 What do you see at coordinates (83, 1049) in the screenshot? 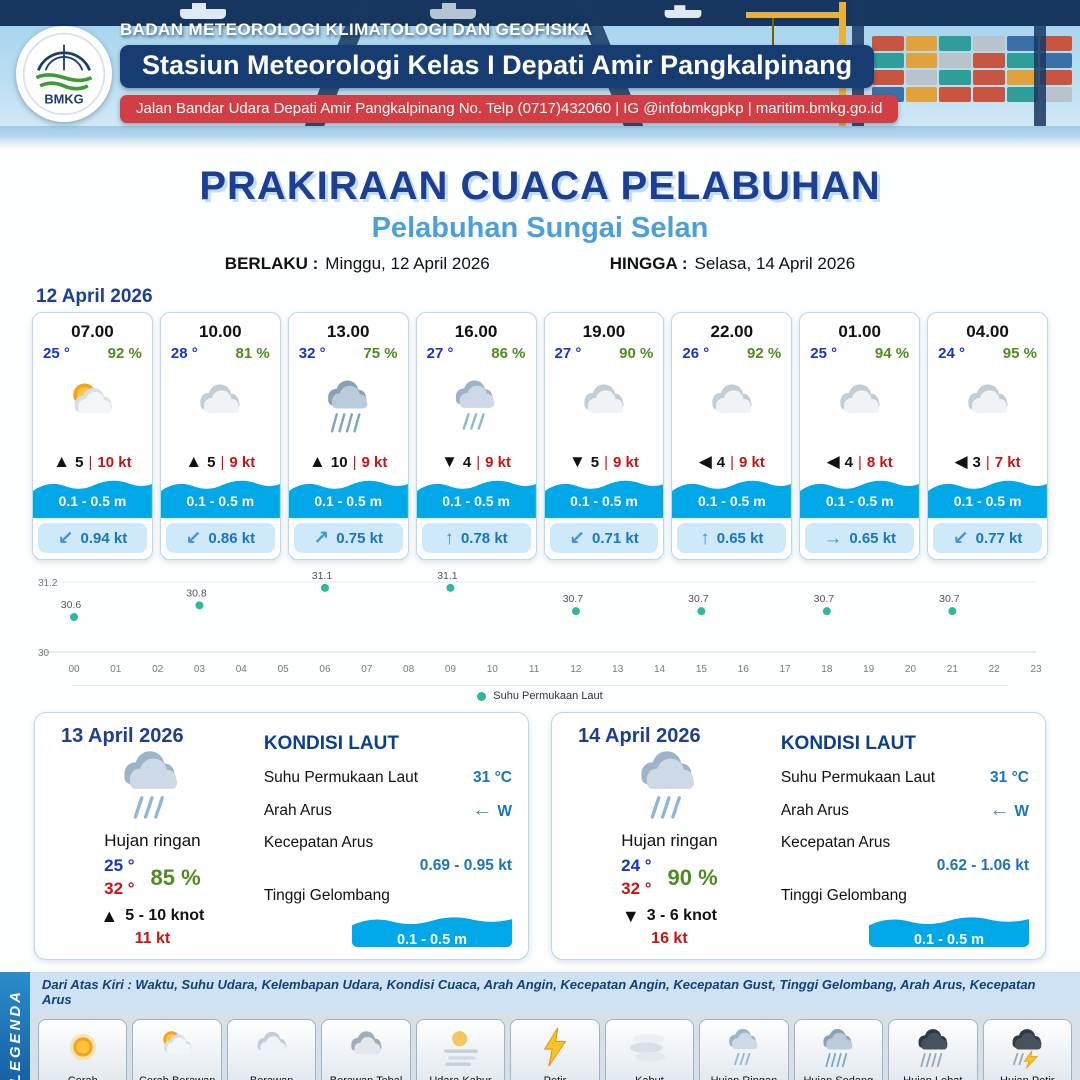
I see `legend-item: Cerah` at bounding box center [83, 1049].